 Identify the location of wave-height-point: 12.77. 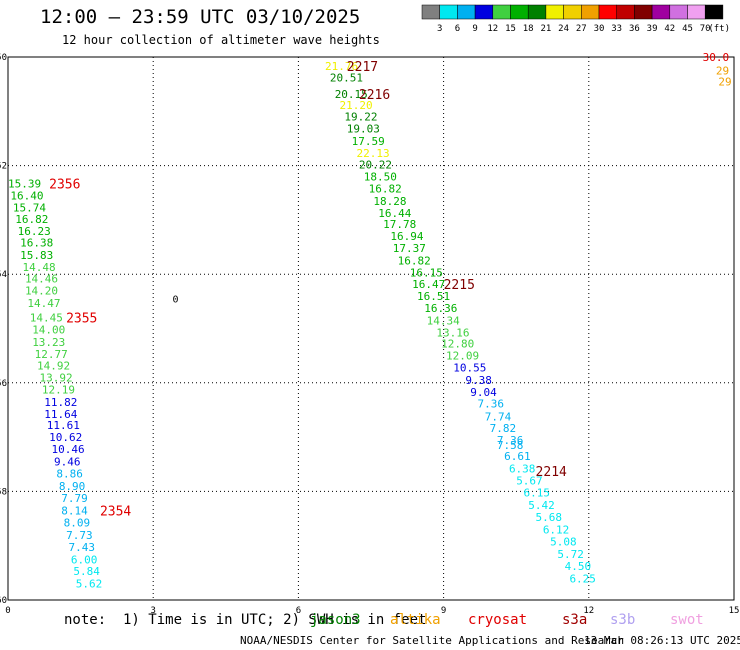
(51, 354).